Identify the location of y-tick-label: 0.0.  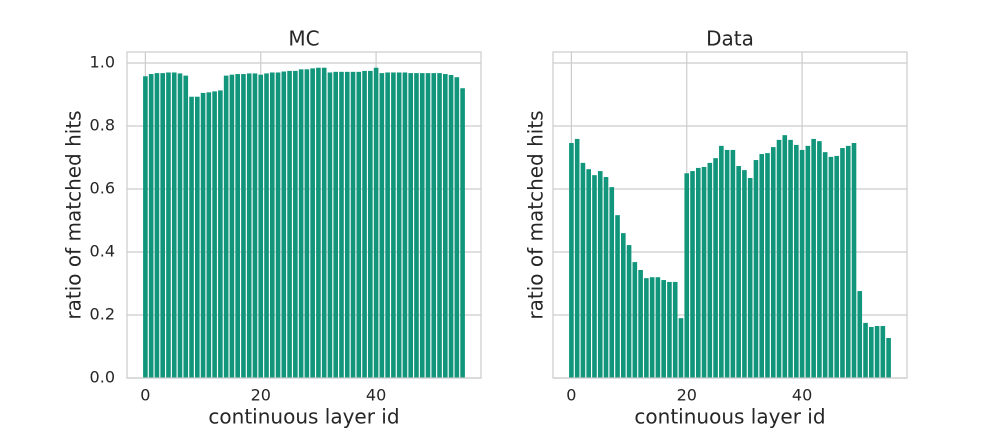
(102, 377).